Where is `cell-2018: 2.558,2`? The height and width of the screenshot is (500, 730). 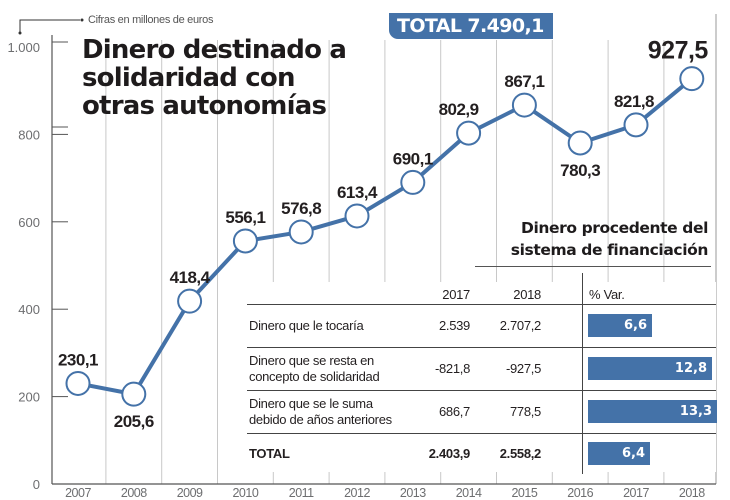
cell-2018: 2.558,2 is located at coordinates (520, 453).